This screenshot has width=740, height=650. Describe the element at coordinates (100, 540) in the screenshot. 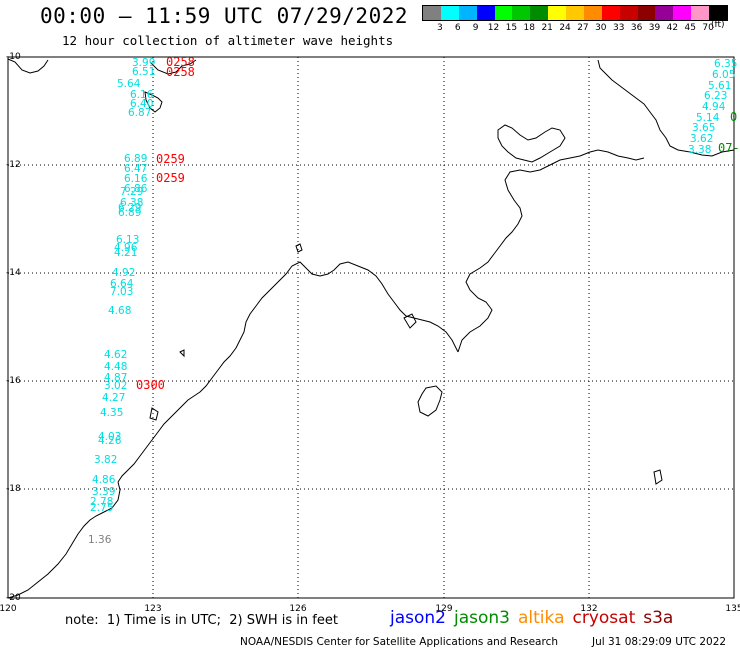

I see `wave-height-label: 1.36` at that location.